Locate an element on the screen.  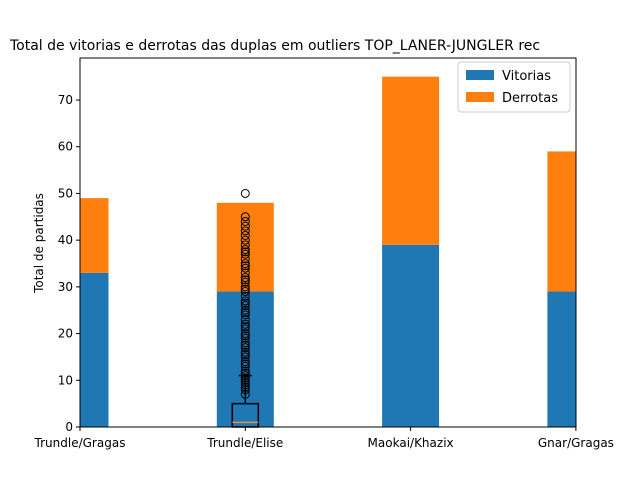
x-tick-label-0: Trundle/Gragas is located at coordinates (80, 443).